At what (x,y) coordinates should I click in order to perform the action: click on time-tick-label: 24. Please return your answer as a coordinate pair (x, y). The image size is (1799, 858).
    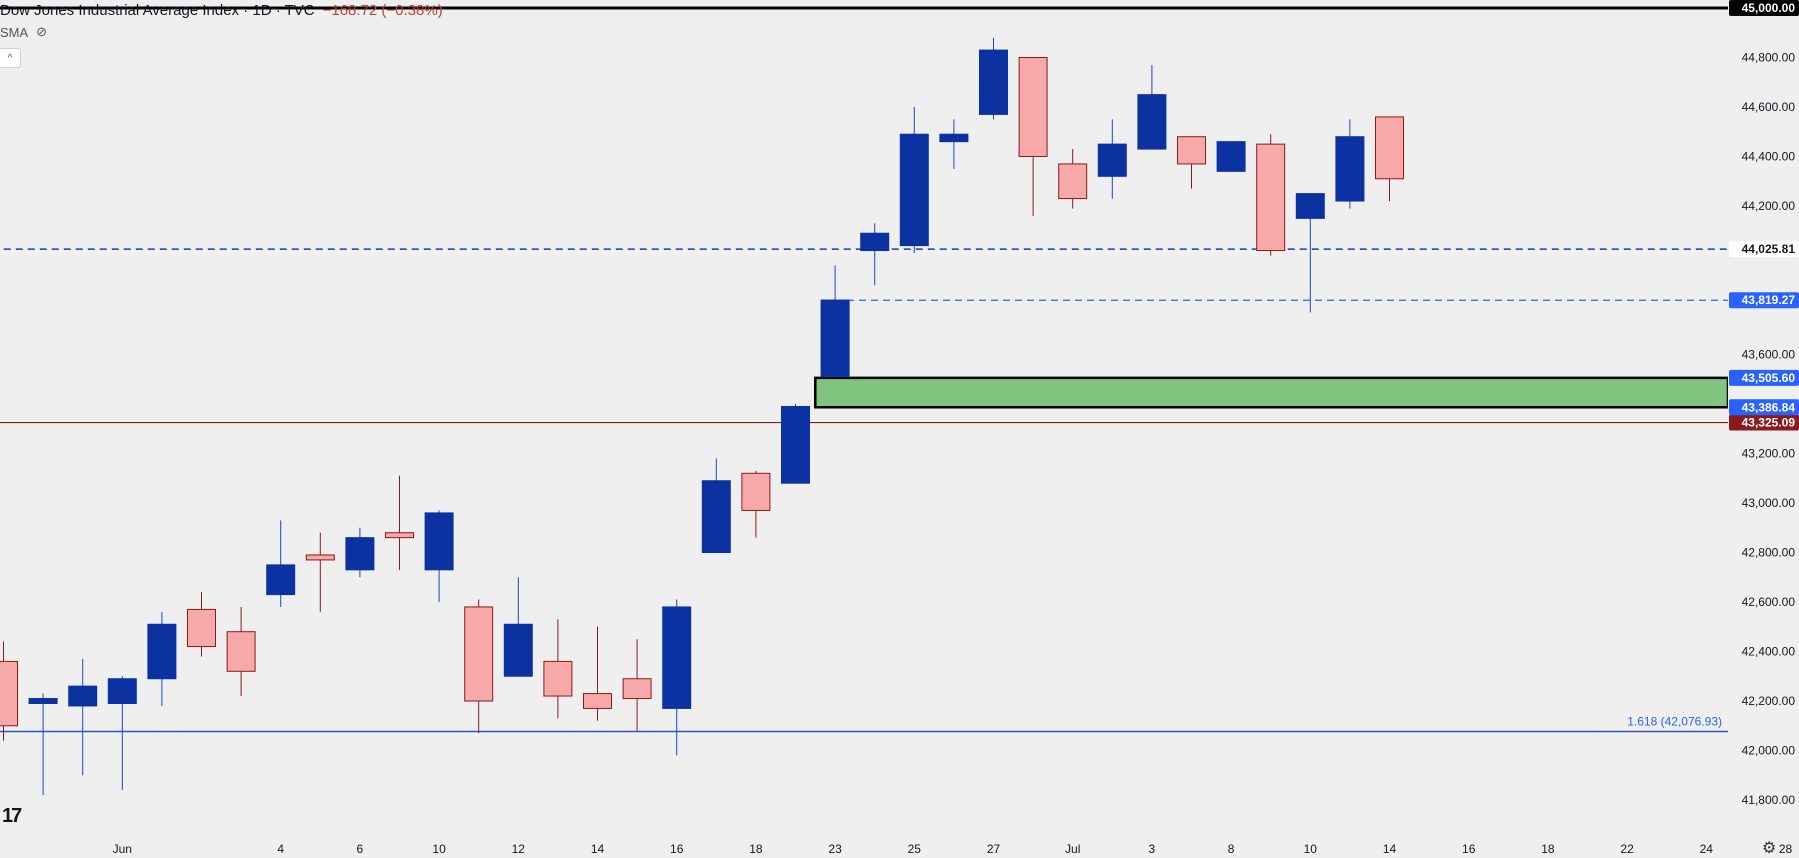
    Looking at the image, I should click on (1707, 849).